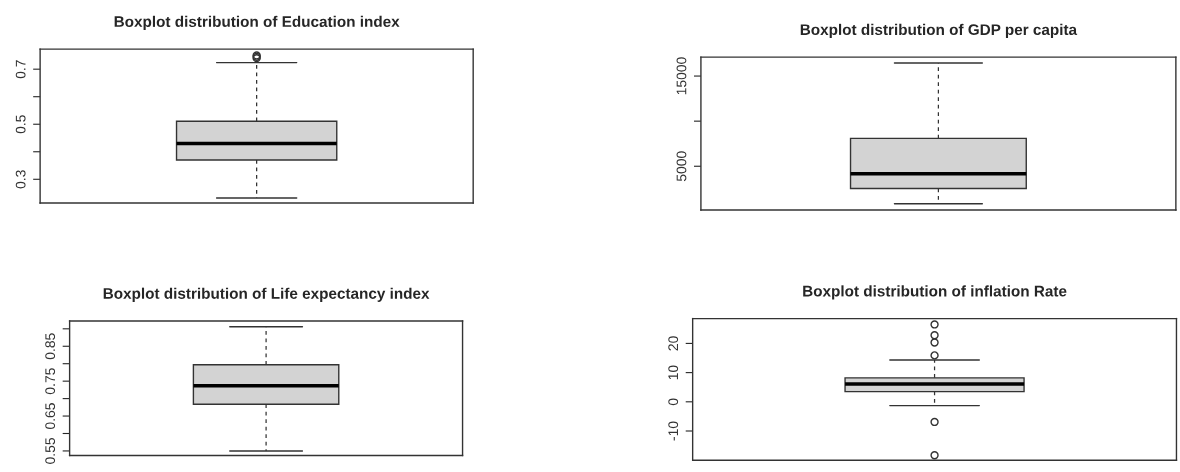 The image size is (1180, 472). What do you see at coordinates (50, 416) in the screenshot?
I see `y-tick-label: 0.65` at bounding box center [50, 416].